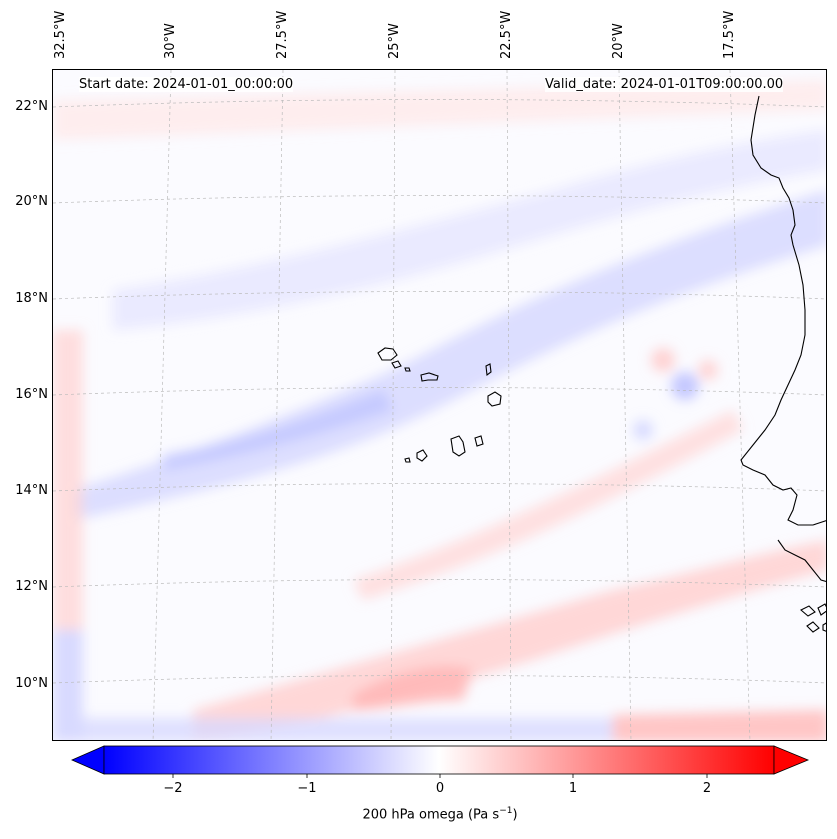 The image size is (837, 839). I want to click on negative-band-core, so click(278, 430).